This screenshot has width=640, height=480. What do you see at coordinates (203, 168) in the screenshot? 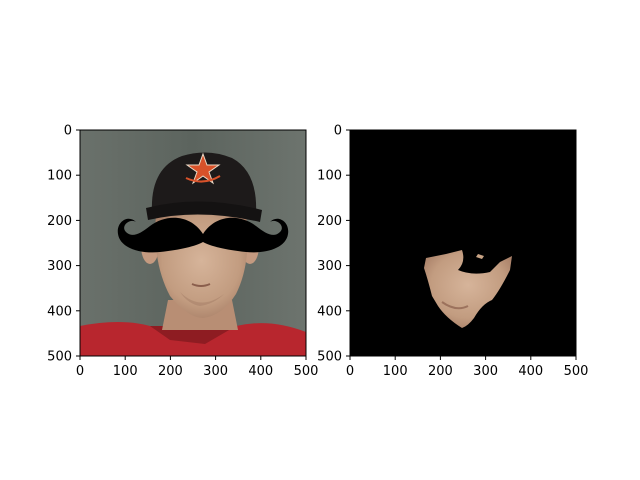
I see `star-logo` at bounding box center [203, 168].